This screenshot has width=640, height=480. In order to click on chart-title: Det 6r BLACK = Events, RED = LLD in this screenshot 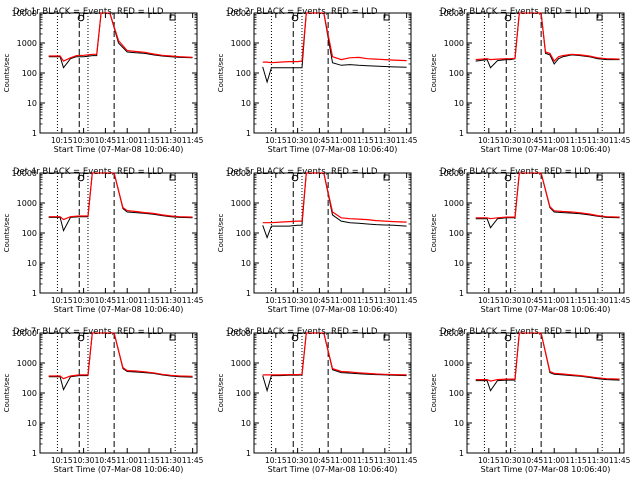, I will do `click(515, 172)`.